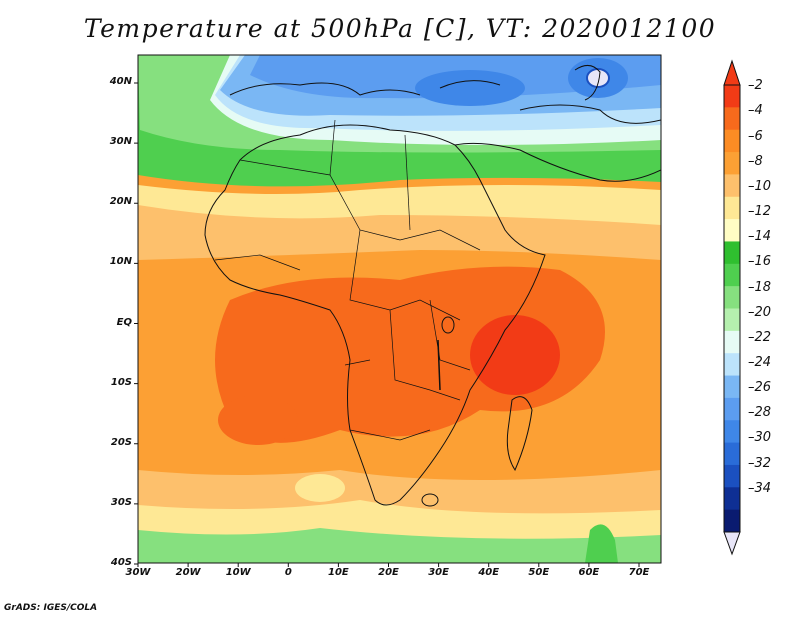 This screenshot has width=800, height=622. What do you see at coordinates (760, 312) in the screenshot?
I see `colorbar-label: –20` at bounding box center [760, 312].